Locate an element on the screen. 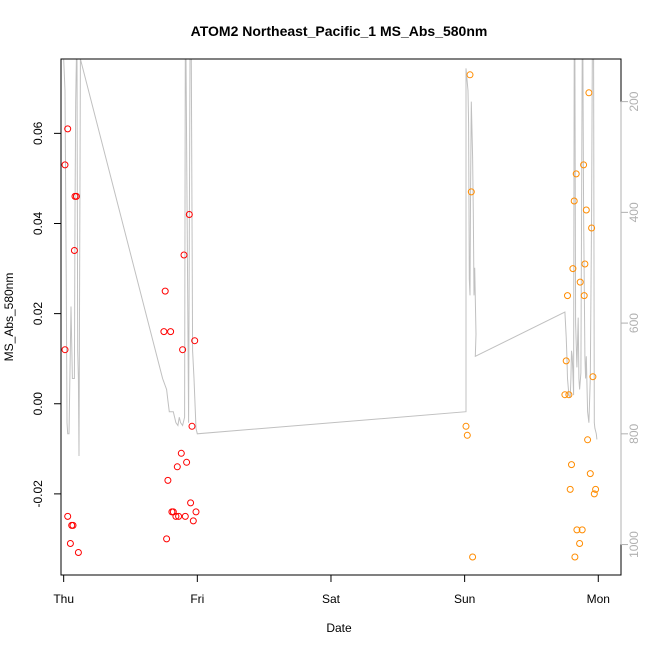 The height and width of the screenshot is (650, 650). x-tick-label: Sun is located at coordinates (464, 599).